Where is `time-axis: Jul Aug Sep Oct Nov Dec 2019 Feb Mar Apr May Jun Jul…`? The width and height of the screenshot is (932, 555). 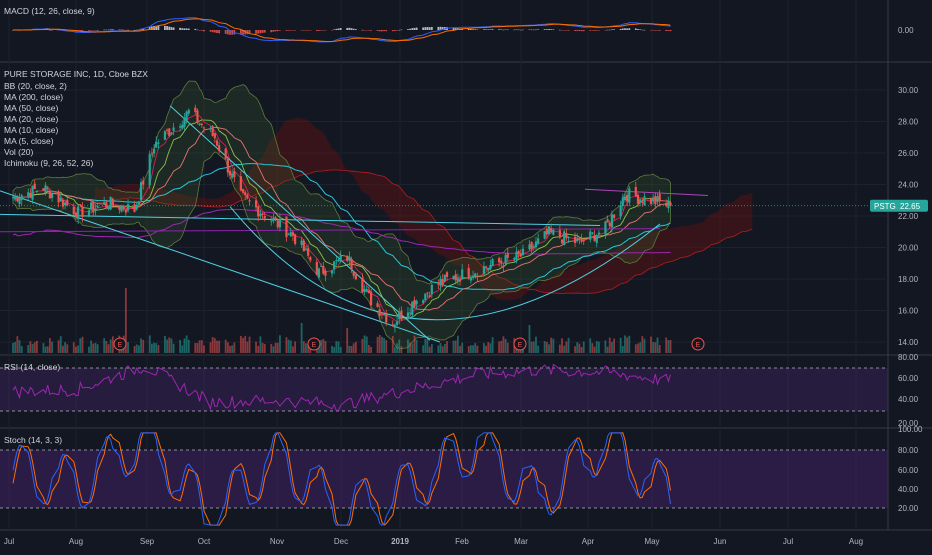
time-axis: Jul Aug Sep Oct Nov Dec 2019 Feb Mar Apr May Jun Jul… is located at coordinates (433, 541).